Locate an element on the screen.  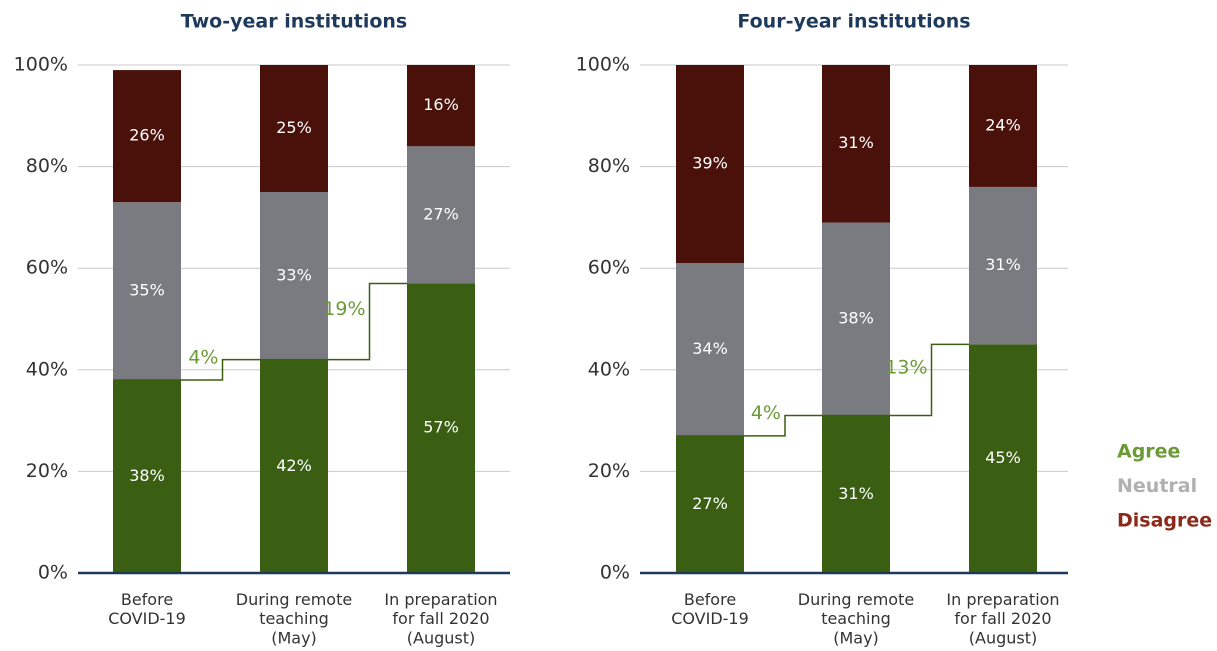
legend-entry: Disagree is located at coordinates (1164, 521).